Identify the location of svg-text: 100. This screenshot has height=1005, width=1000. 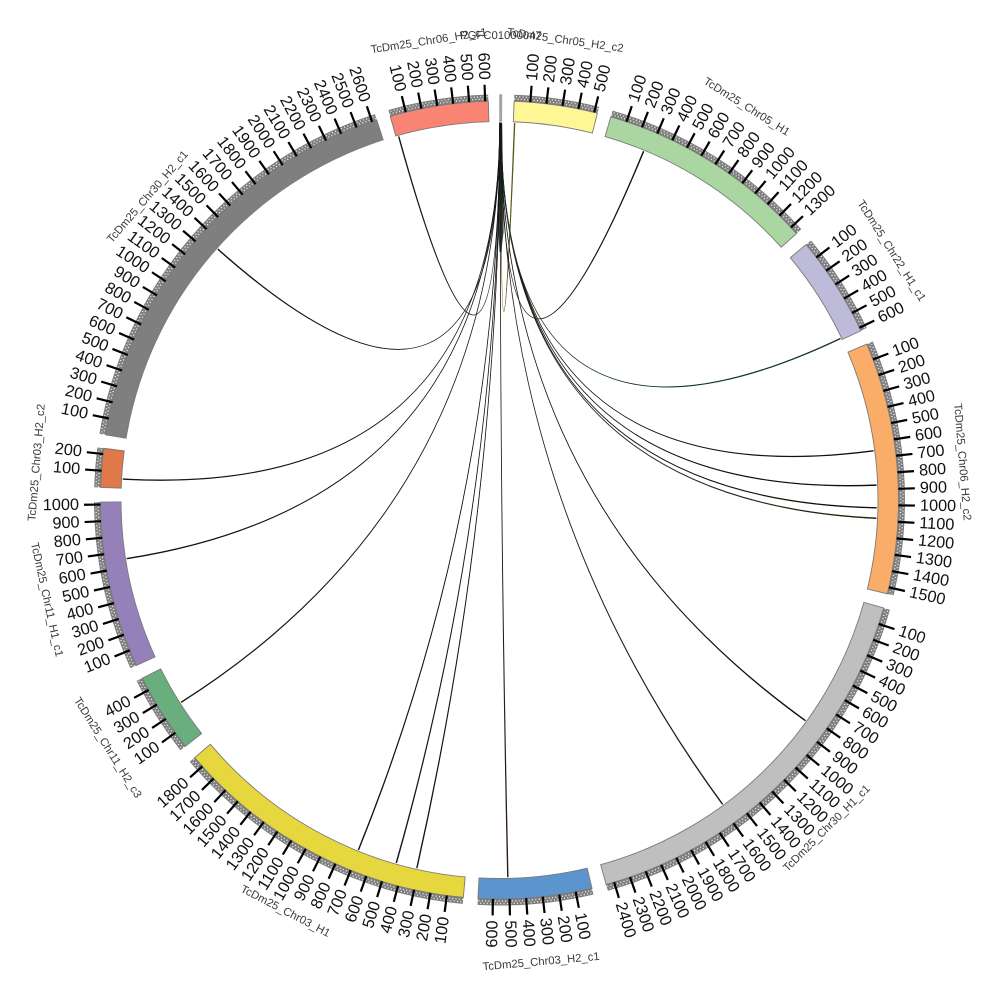
(66, 468).